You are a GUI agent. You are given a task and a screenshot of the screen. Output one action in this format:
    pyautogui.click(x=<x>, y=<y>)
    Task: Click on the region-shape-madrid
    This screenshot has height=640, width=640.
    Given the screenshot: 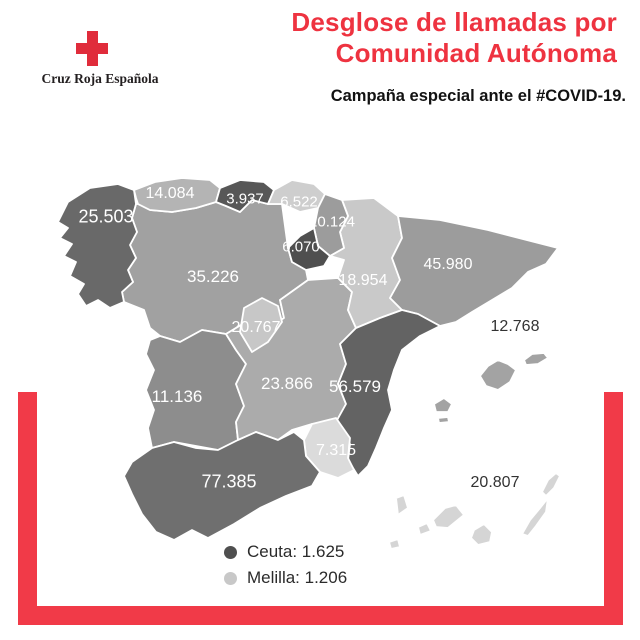 What is the action you would take?
    pyautogui.click(x=261, y=325)
    